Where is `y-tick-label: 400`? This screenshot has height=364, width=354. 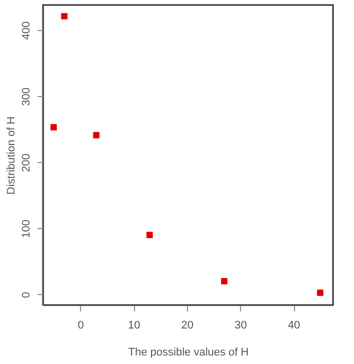 y-tick-label: 400 is located at coordinates (26, 30).